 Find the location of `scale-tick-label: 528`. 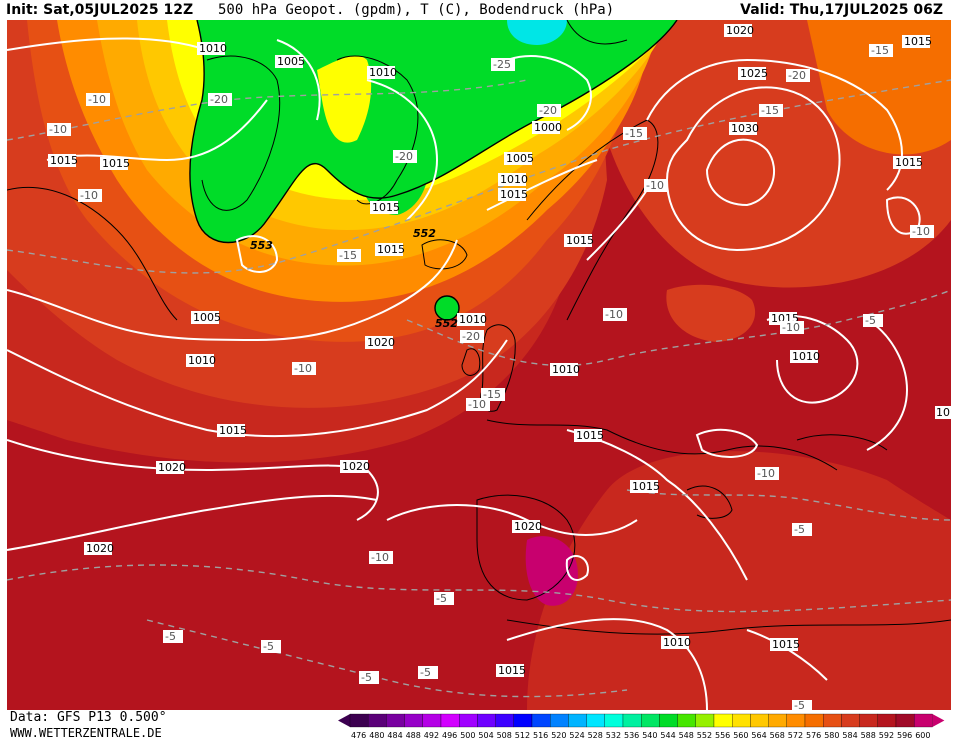

scale-tick-label: 528 is located at coordinates (595, 735).